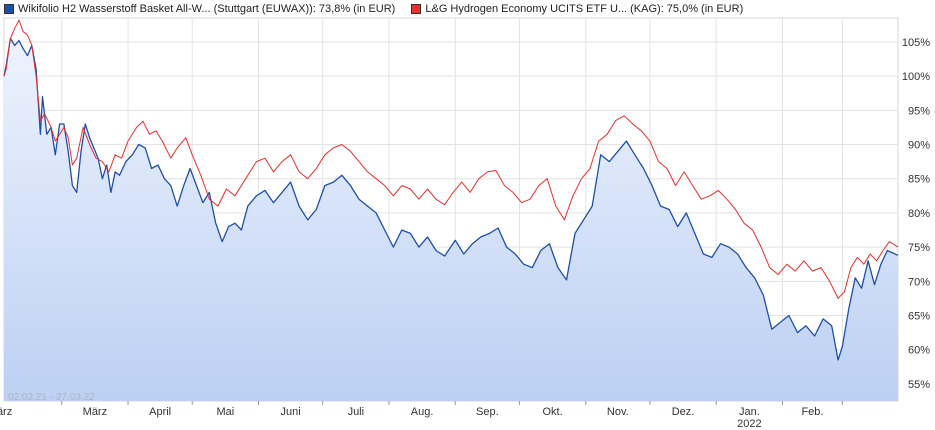  What do you see at coordinates (422, 412) in the screenshot?
I see `x-tick-label: Aug.` at bounding box center [422, 412].